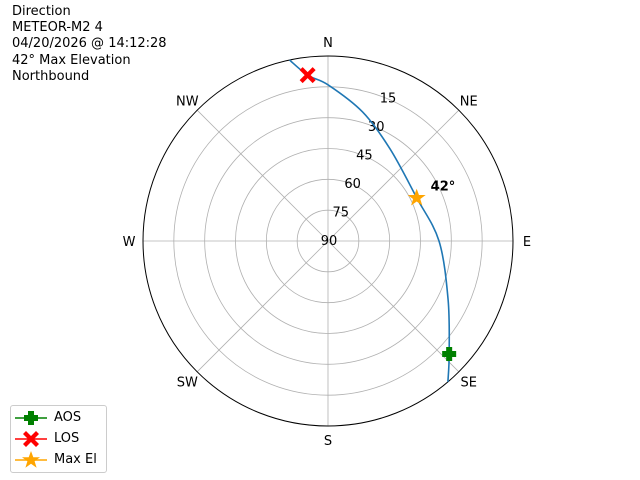 The image size is (640, 480). I want to click on direction-label-ne: NE, so click(469, 101).